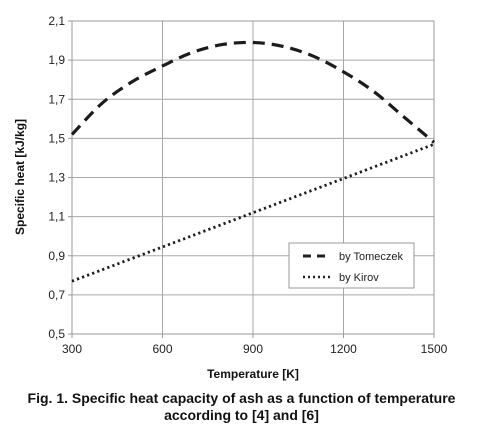 The width and height of the screenshot is (483, 432). I want to click on legend-label-tomeczek: by Tomeczek, so click(371, 257).